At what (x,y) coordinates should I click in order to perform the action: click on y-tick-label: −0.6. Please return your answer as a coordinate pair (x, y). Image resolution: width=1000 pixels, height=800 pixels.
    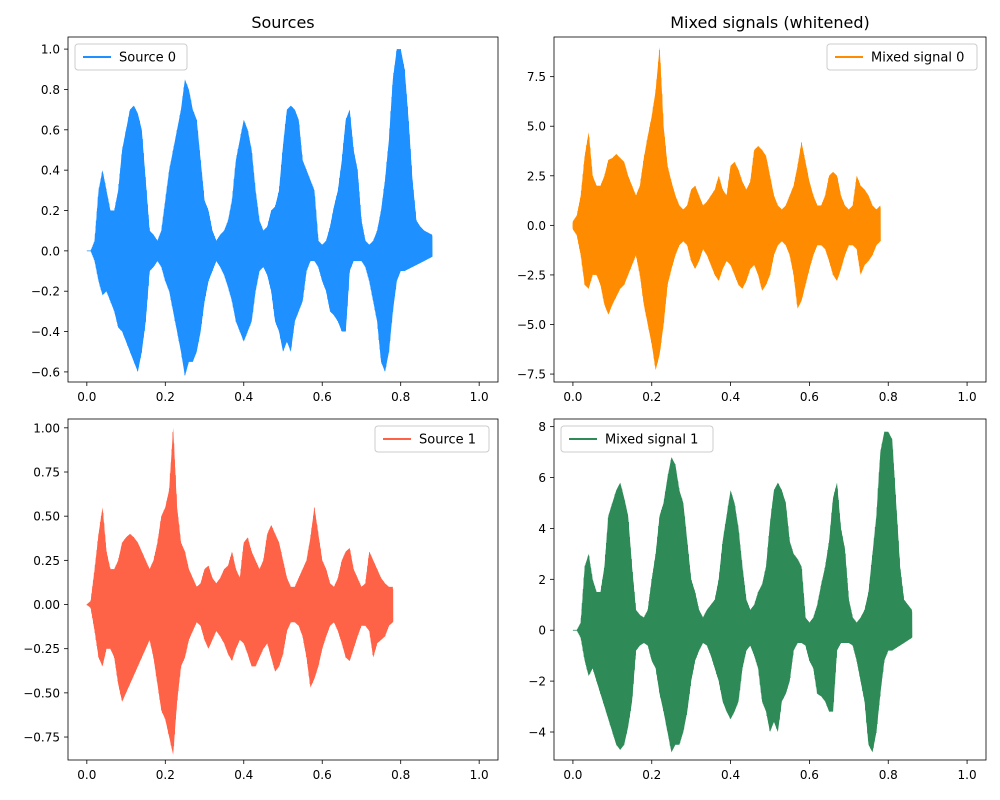
    Looking at the image, I should click on (45, 372).